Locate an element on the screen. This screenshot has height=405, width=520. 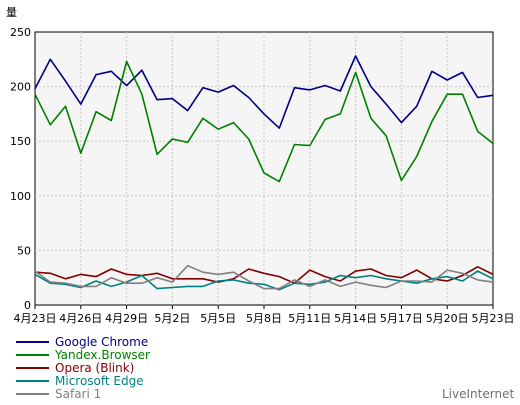
y-tick-label: 100 is located at coordinates (20, 196).